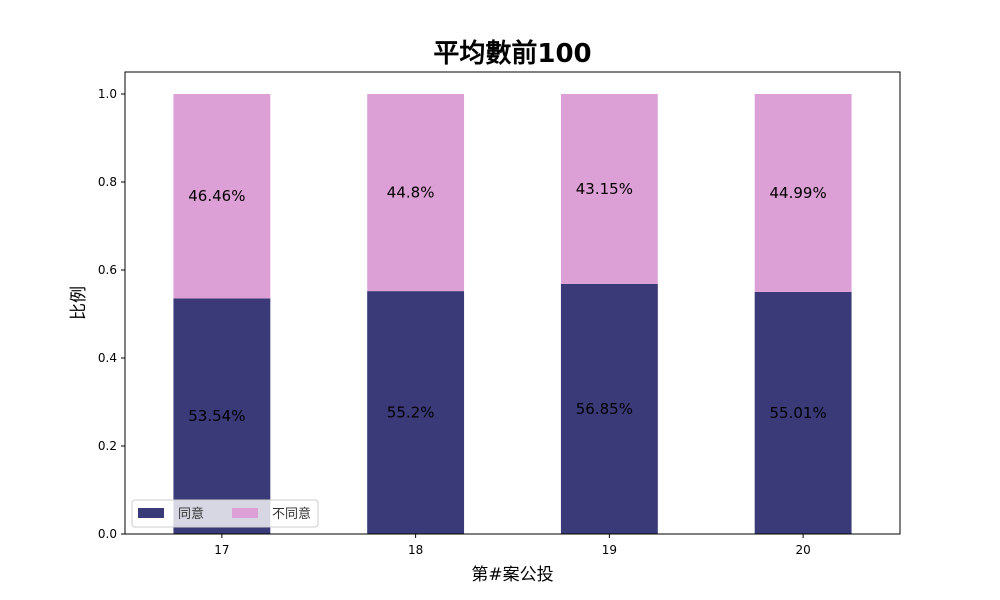 This screenshot has width=1000, height=600. I want to click on legend-label: 同意, so click(191, 514).